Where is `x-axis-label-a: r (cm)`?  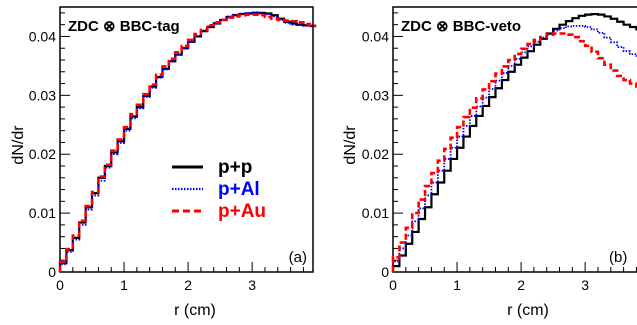
x-axis-label-a: r (cm) is located at coordinates (195, 310).